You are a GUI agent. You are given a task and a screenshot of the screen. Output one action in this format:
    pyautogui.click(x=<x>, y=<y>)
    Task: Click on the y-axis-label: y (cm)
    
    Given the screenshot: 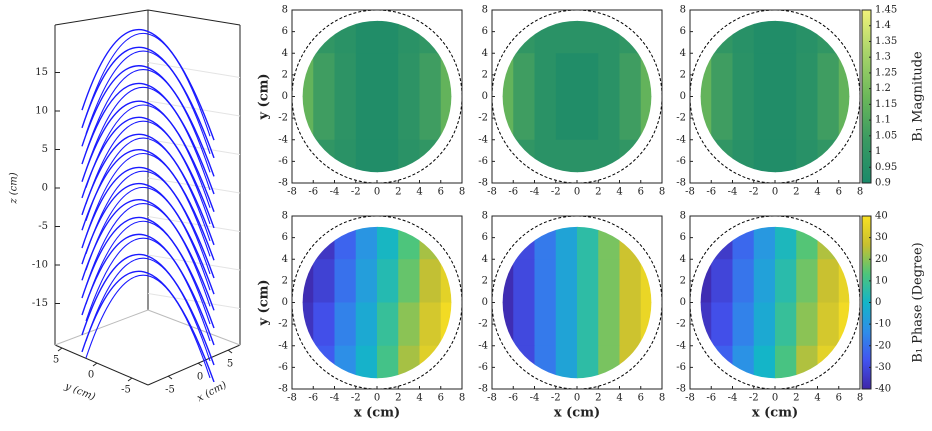 What is the action you would take?
    pyautogui.click(x=79, y=392)
    